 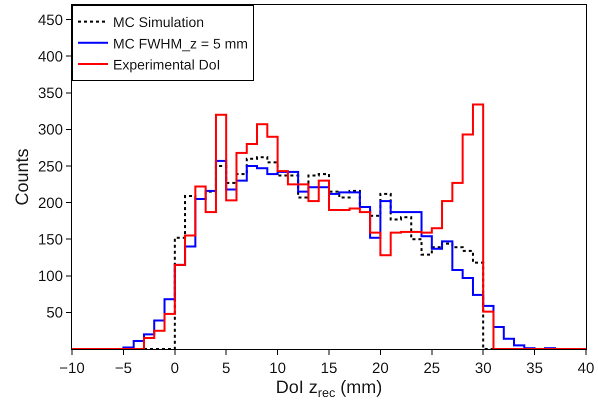 What do you see at coordinates (22, 177) in the screenshot?
I see `y-axis-title: Counts` at bounding box center [22, 177].